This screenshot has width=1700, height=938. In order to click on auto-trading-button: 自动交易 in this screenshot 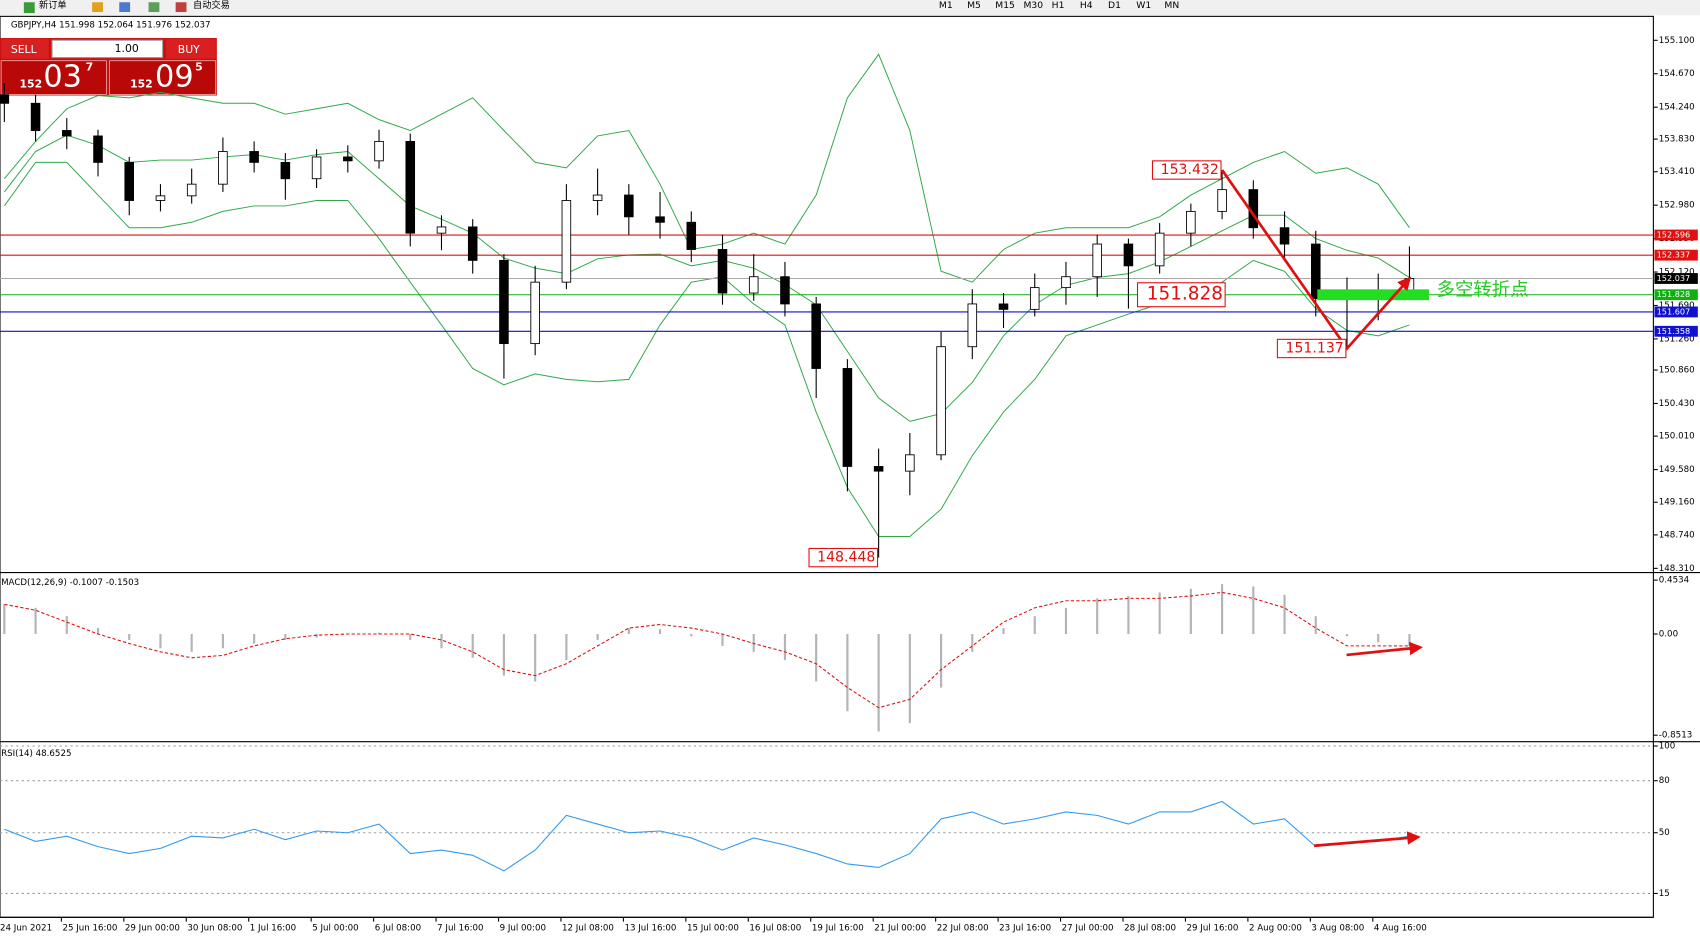, I will do `click(211, 5)`.